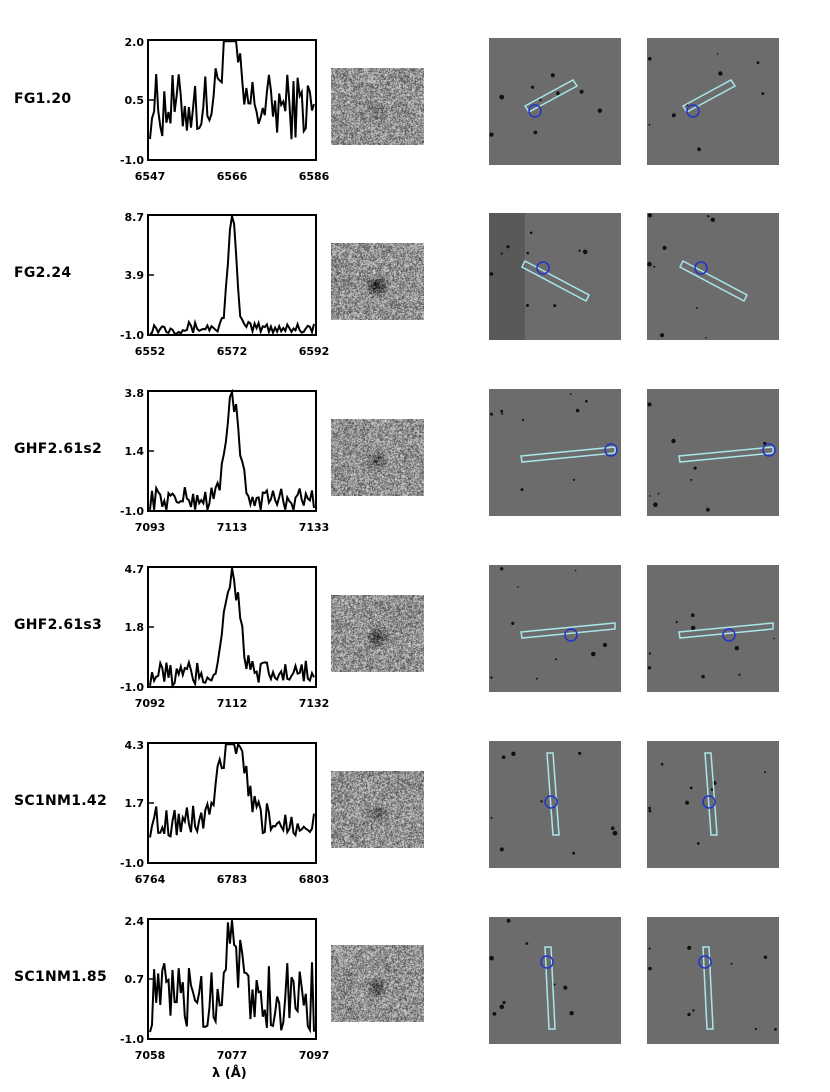  Describe the element at coordinates (135, 803) in the screenshot. I see `y-tick-label: 1.7` at that location.